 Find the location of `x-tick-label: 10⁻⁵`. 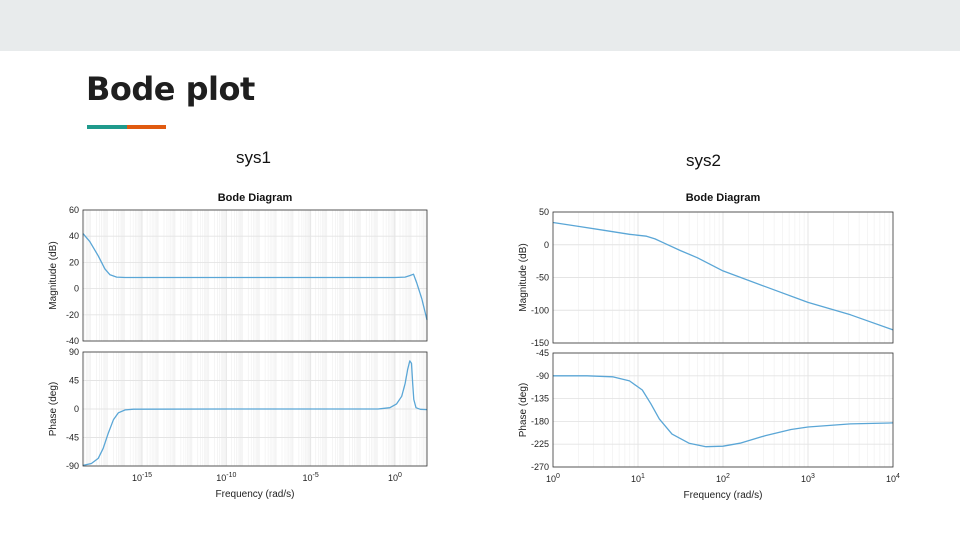

x-tick-label: 10⁻⁵ is located at coordinates (311, 477).